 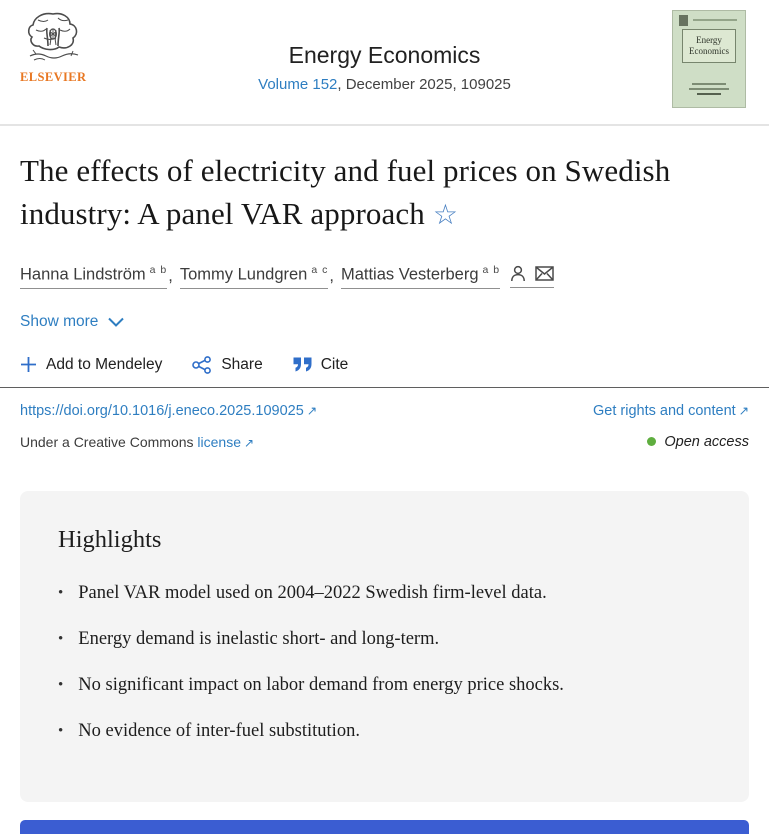 What do you see at coordinates (652, 441) in the screenshot?
I see `open-access-dot-icon` at bounding box center [652, 441].